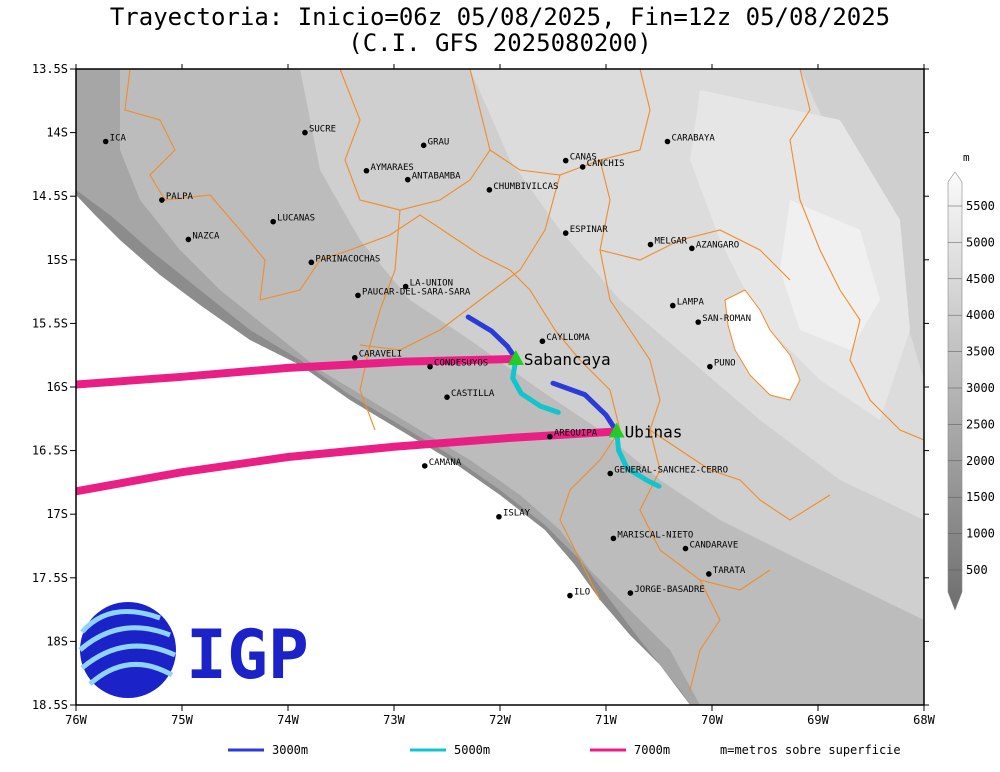 The image size is (1000, 772). Describe the element at coordinates (50, 578) in the screenshot. I see `y-tick-label: 17.5S` at that location.